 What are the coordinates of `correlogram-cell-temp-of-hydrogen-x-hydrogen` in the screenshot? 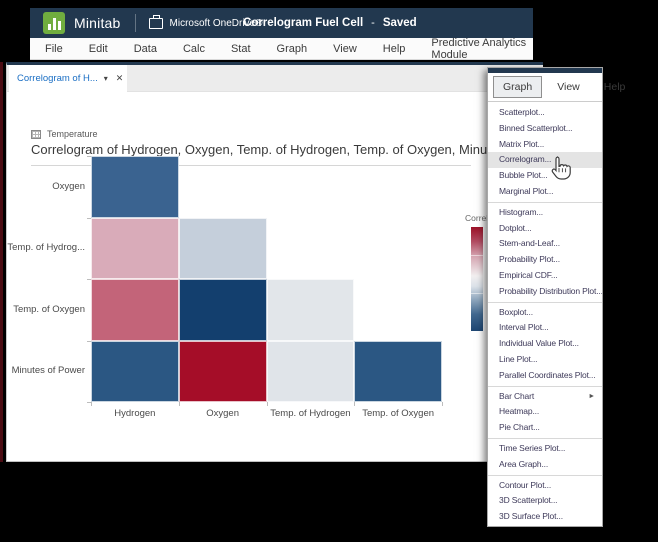 It's located at (135, 248).